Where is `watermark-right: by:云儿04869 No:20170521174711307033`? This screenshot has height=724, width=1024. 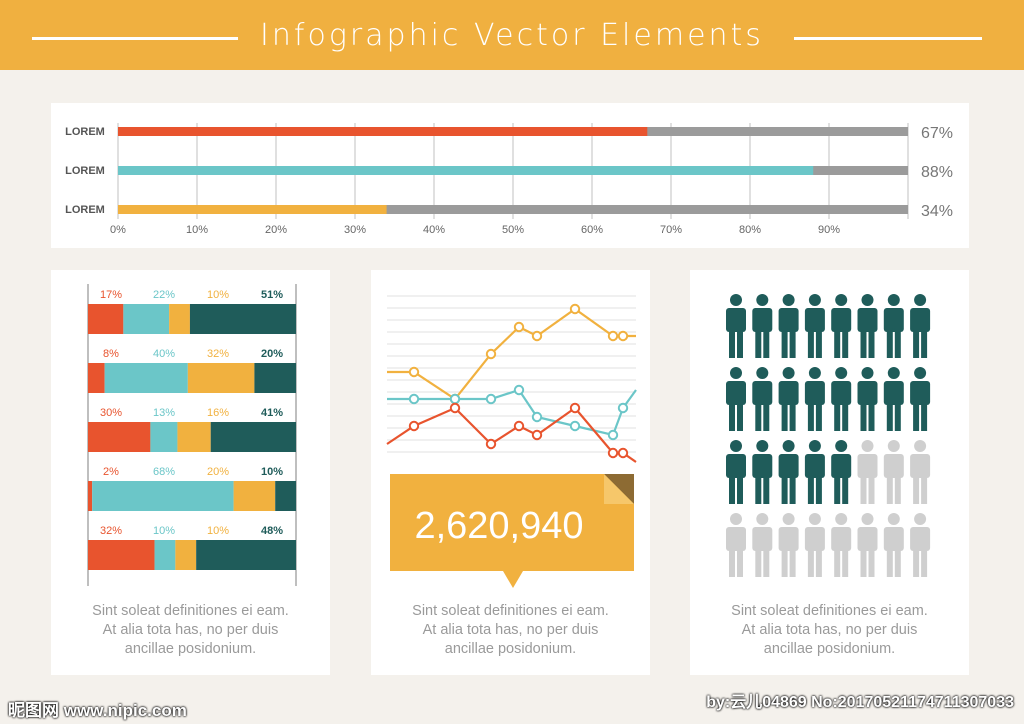
watermark-right: by:云儿04869 No:20170521174711307033 is located at coordinates (860, 702).